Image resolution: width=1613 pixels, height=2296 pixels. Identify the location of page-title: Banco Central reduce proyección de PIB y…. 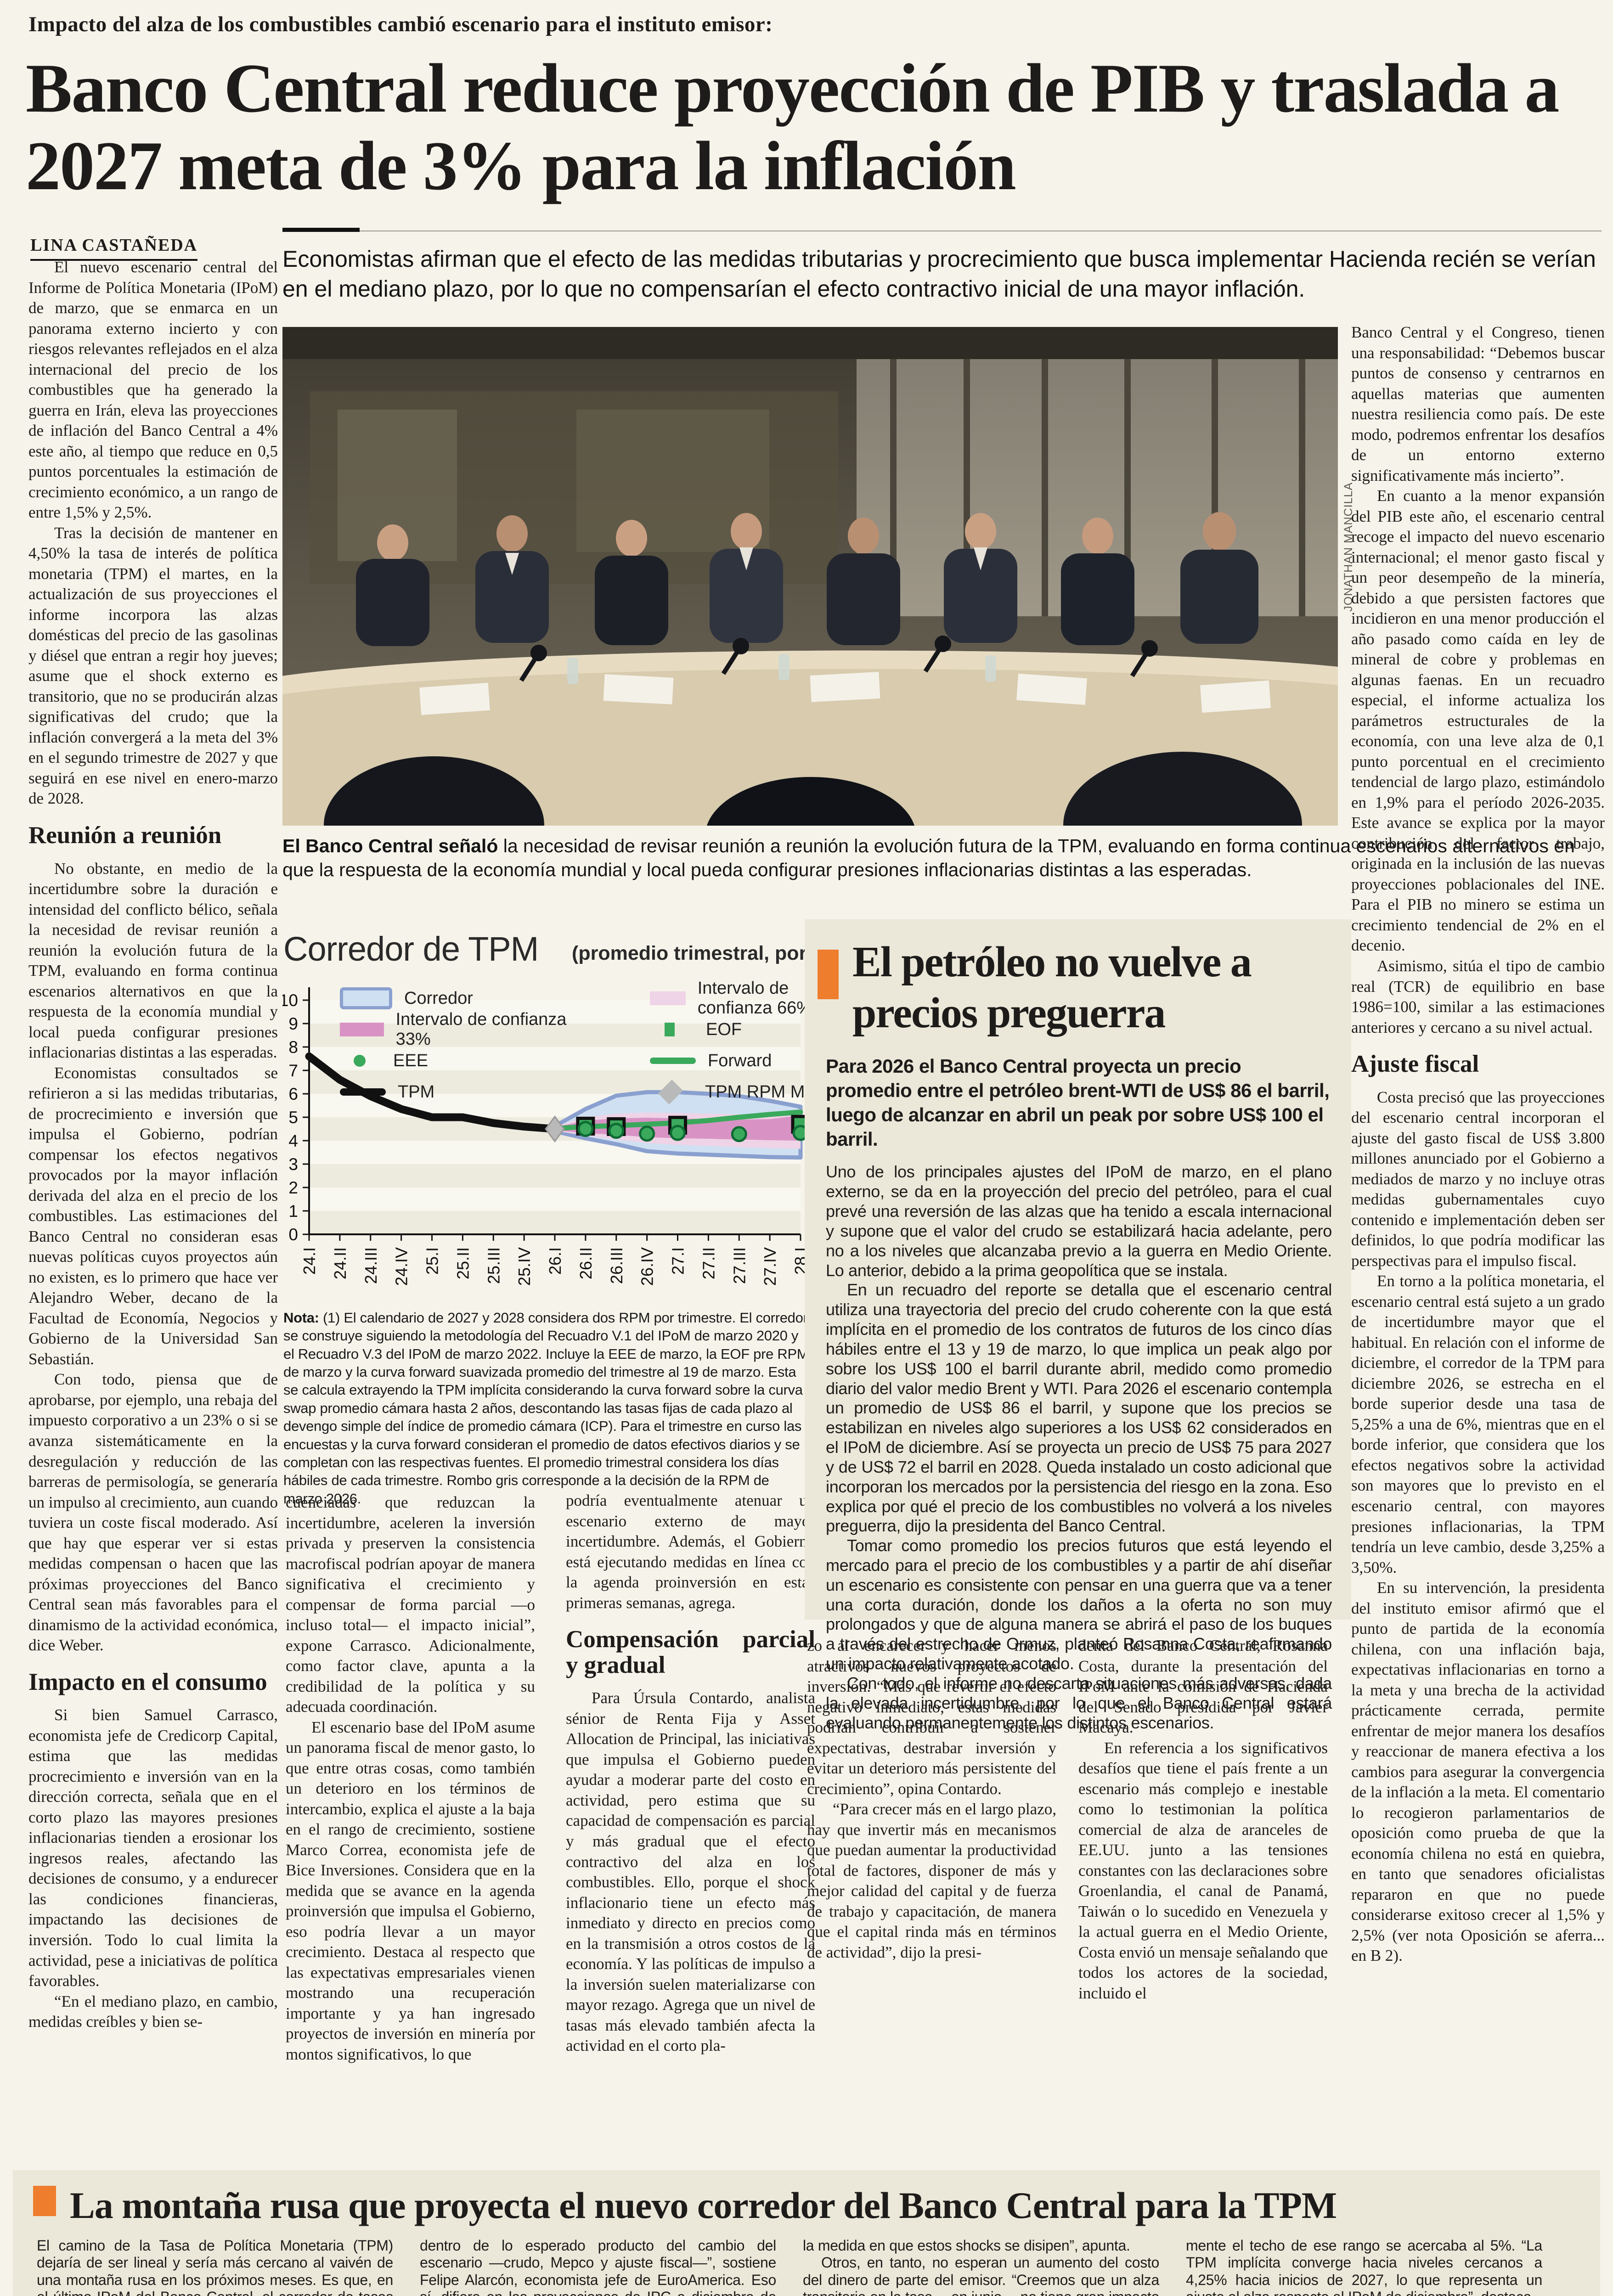
(792, 127).